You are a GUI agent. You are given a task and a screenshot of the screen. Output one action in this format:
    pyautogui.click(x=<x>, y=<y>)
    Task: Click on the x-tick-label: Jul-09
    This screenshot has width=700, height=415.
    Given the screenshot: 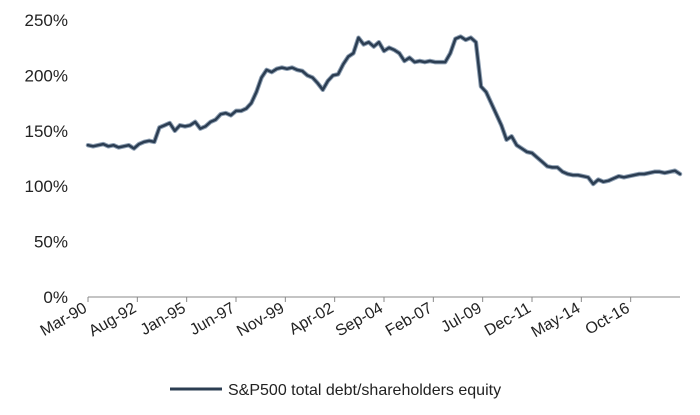 What is the action you would take?
    pyautogui.click(x=461, y=318)
    